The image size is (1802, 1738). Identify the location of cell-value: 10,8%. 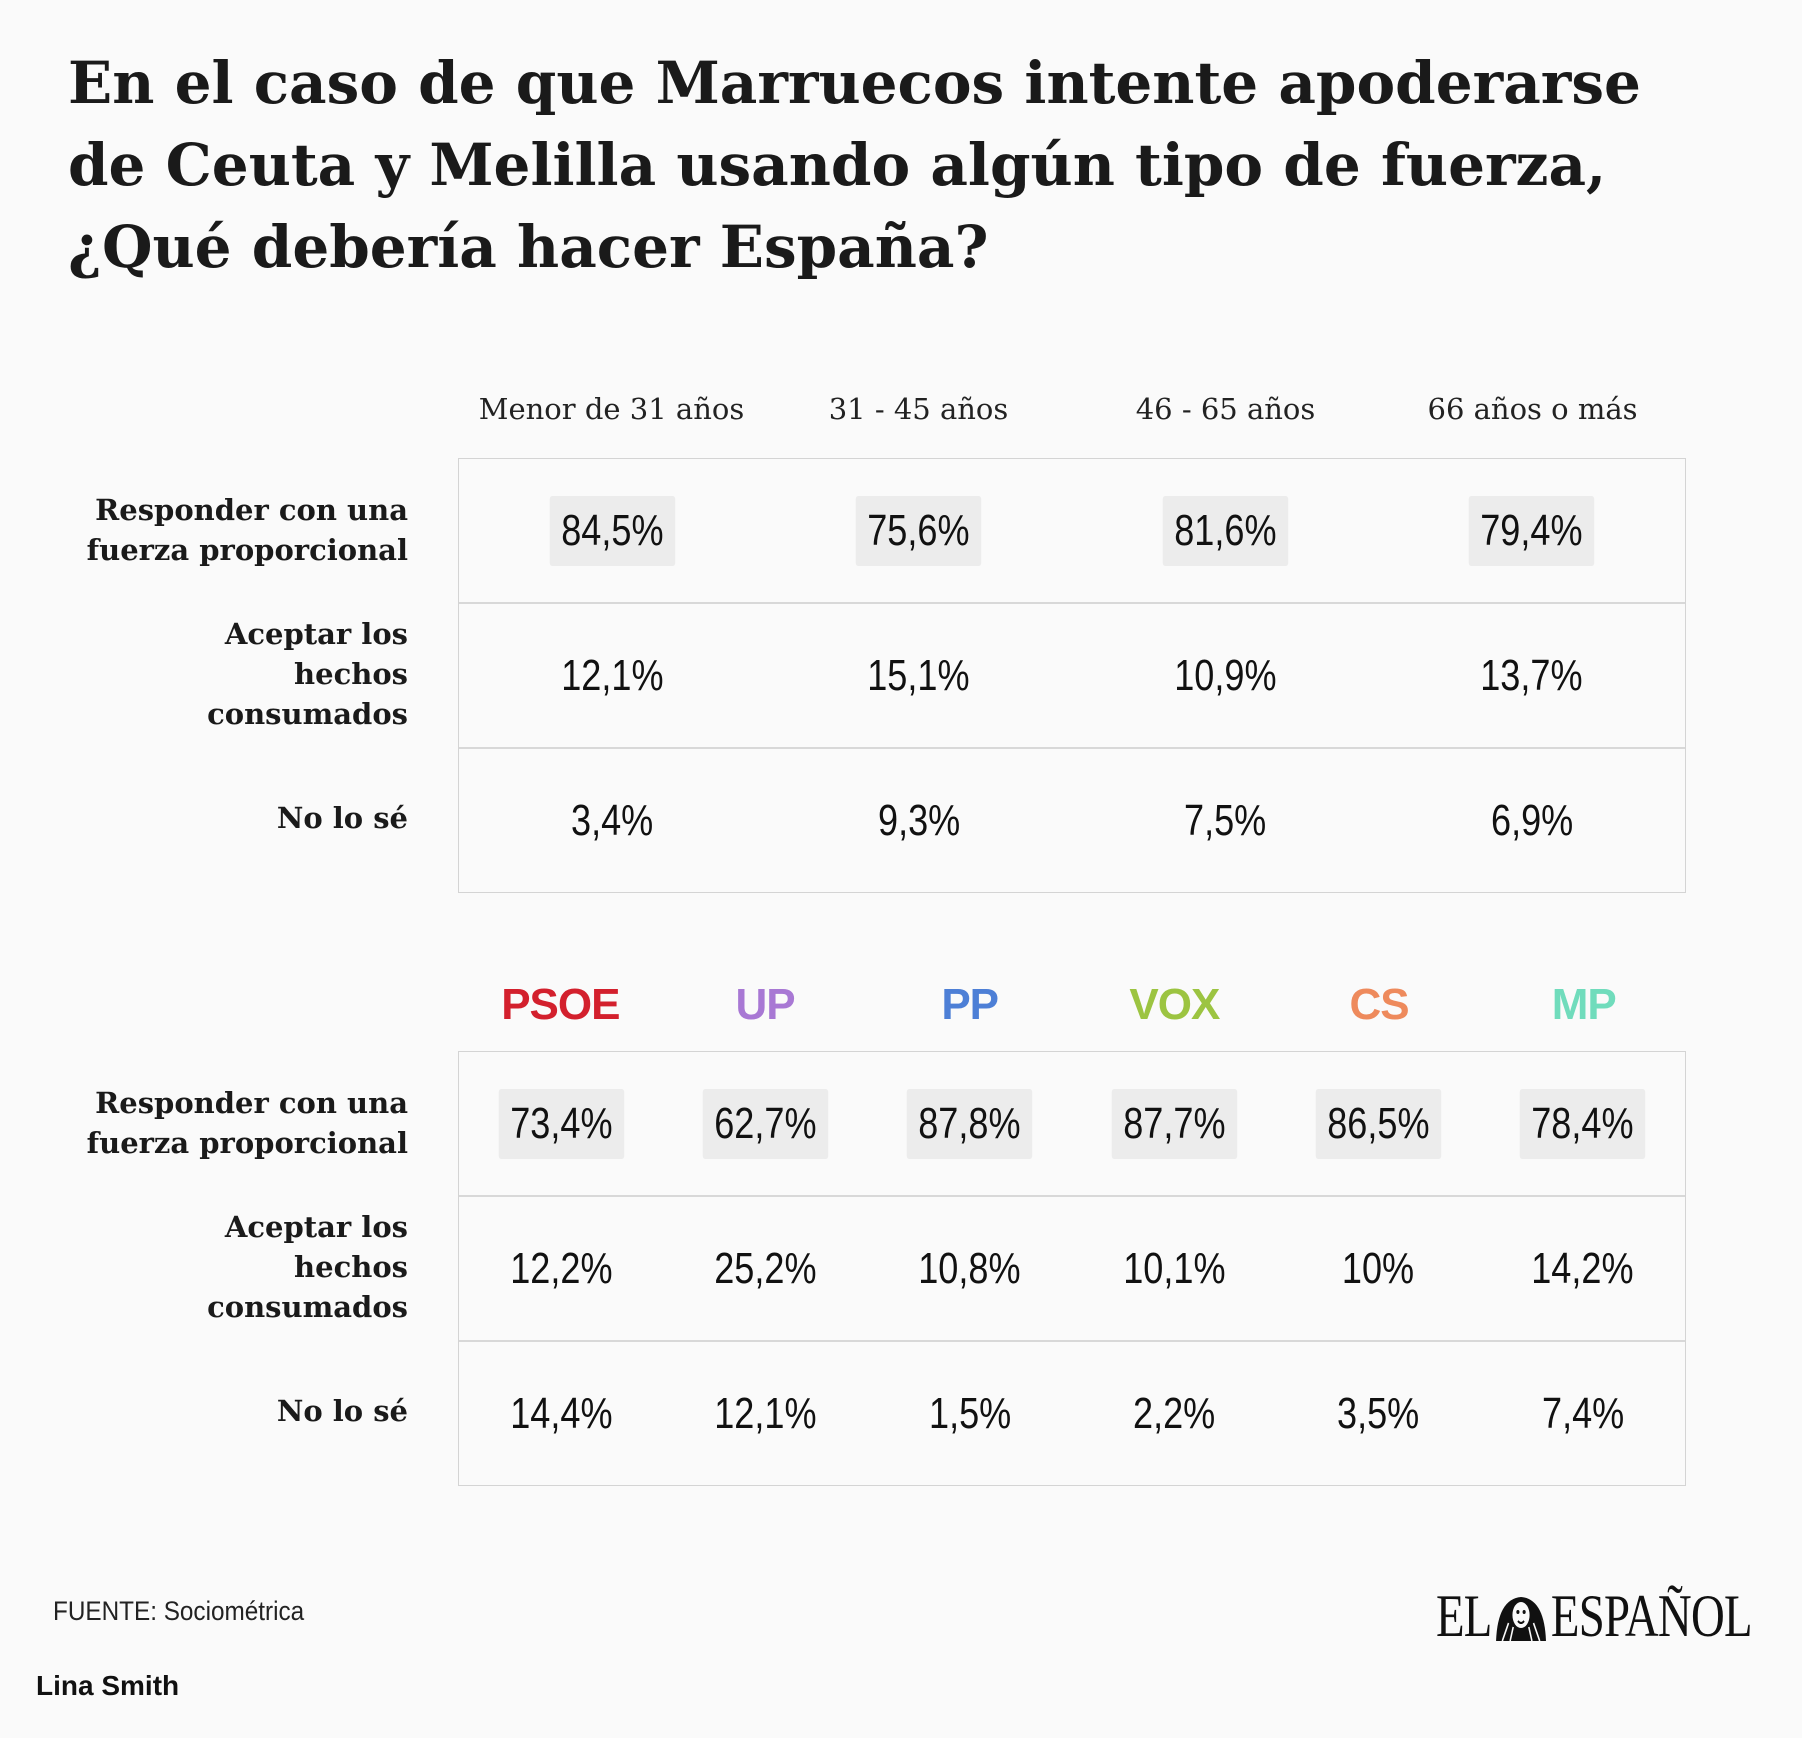
(969, 1268).